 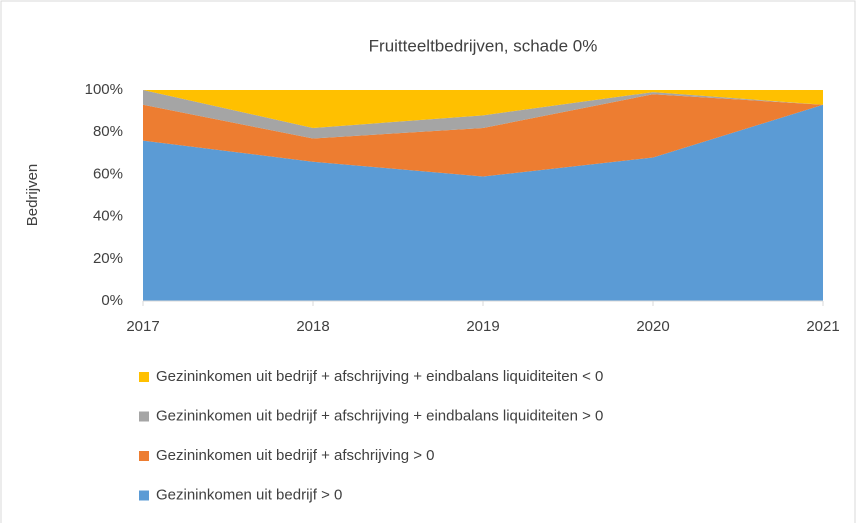 I want to click on chart-title: Fruitteeltbedrijven, schade 0%, so click(x=483, y=45).